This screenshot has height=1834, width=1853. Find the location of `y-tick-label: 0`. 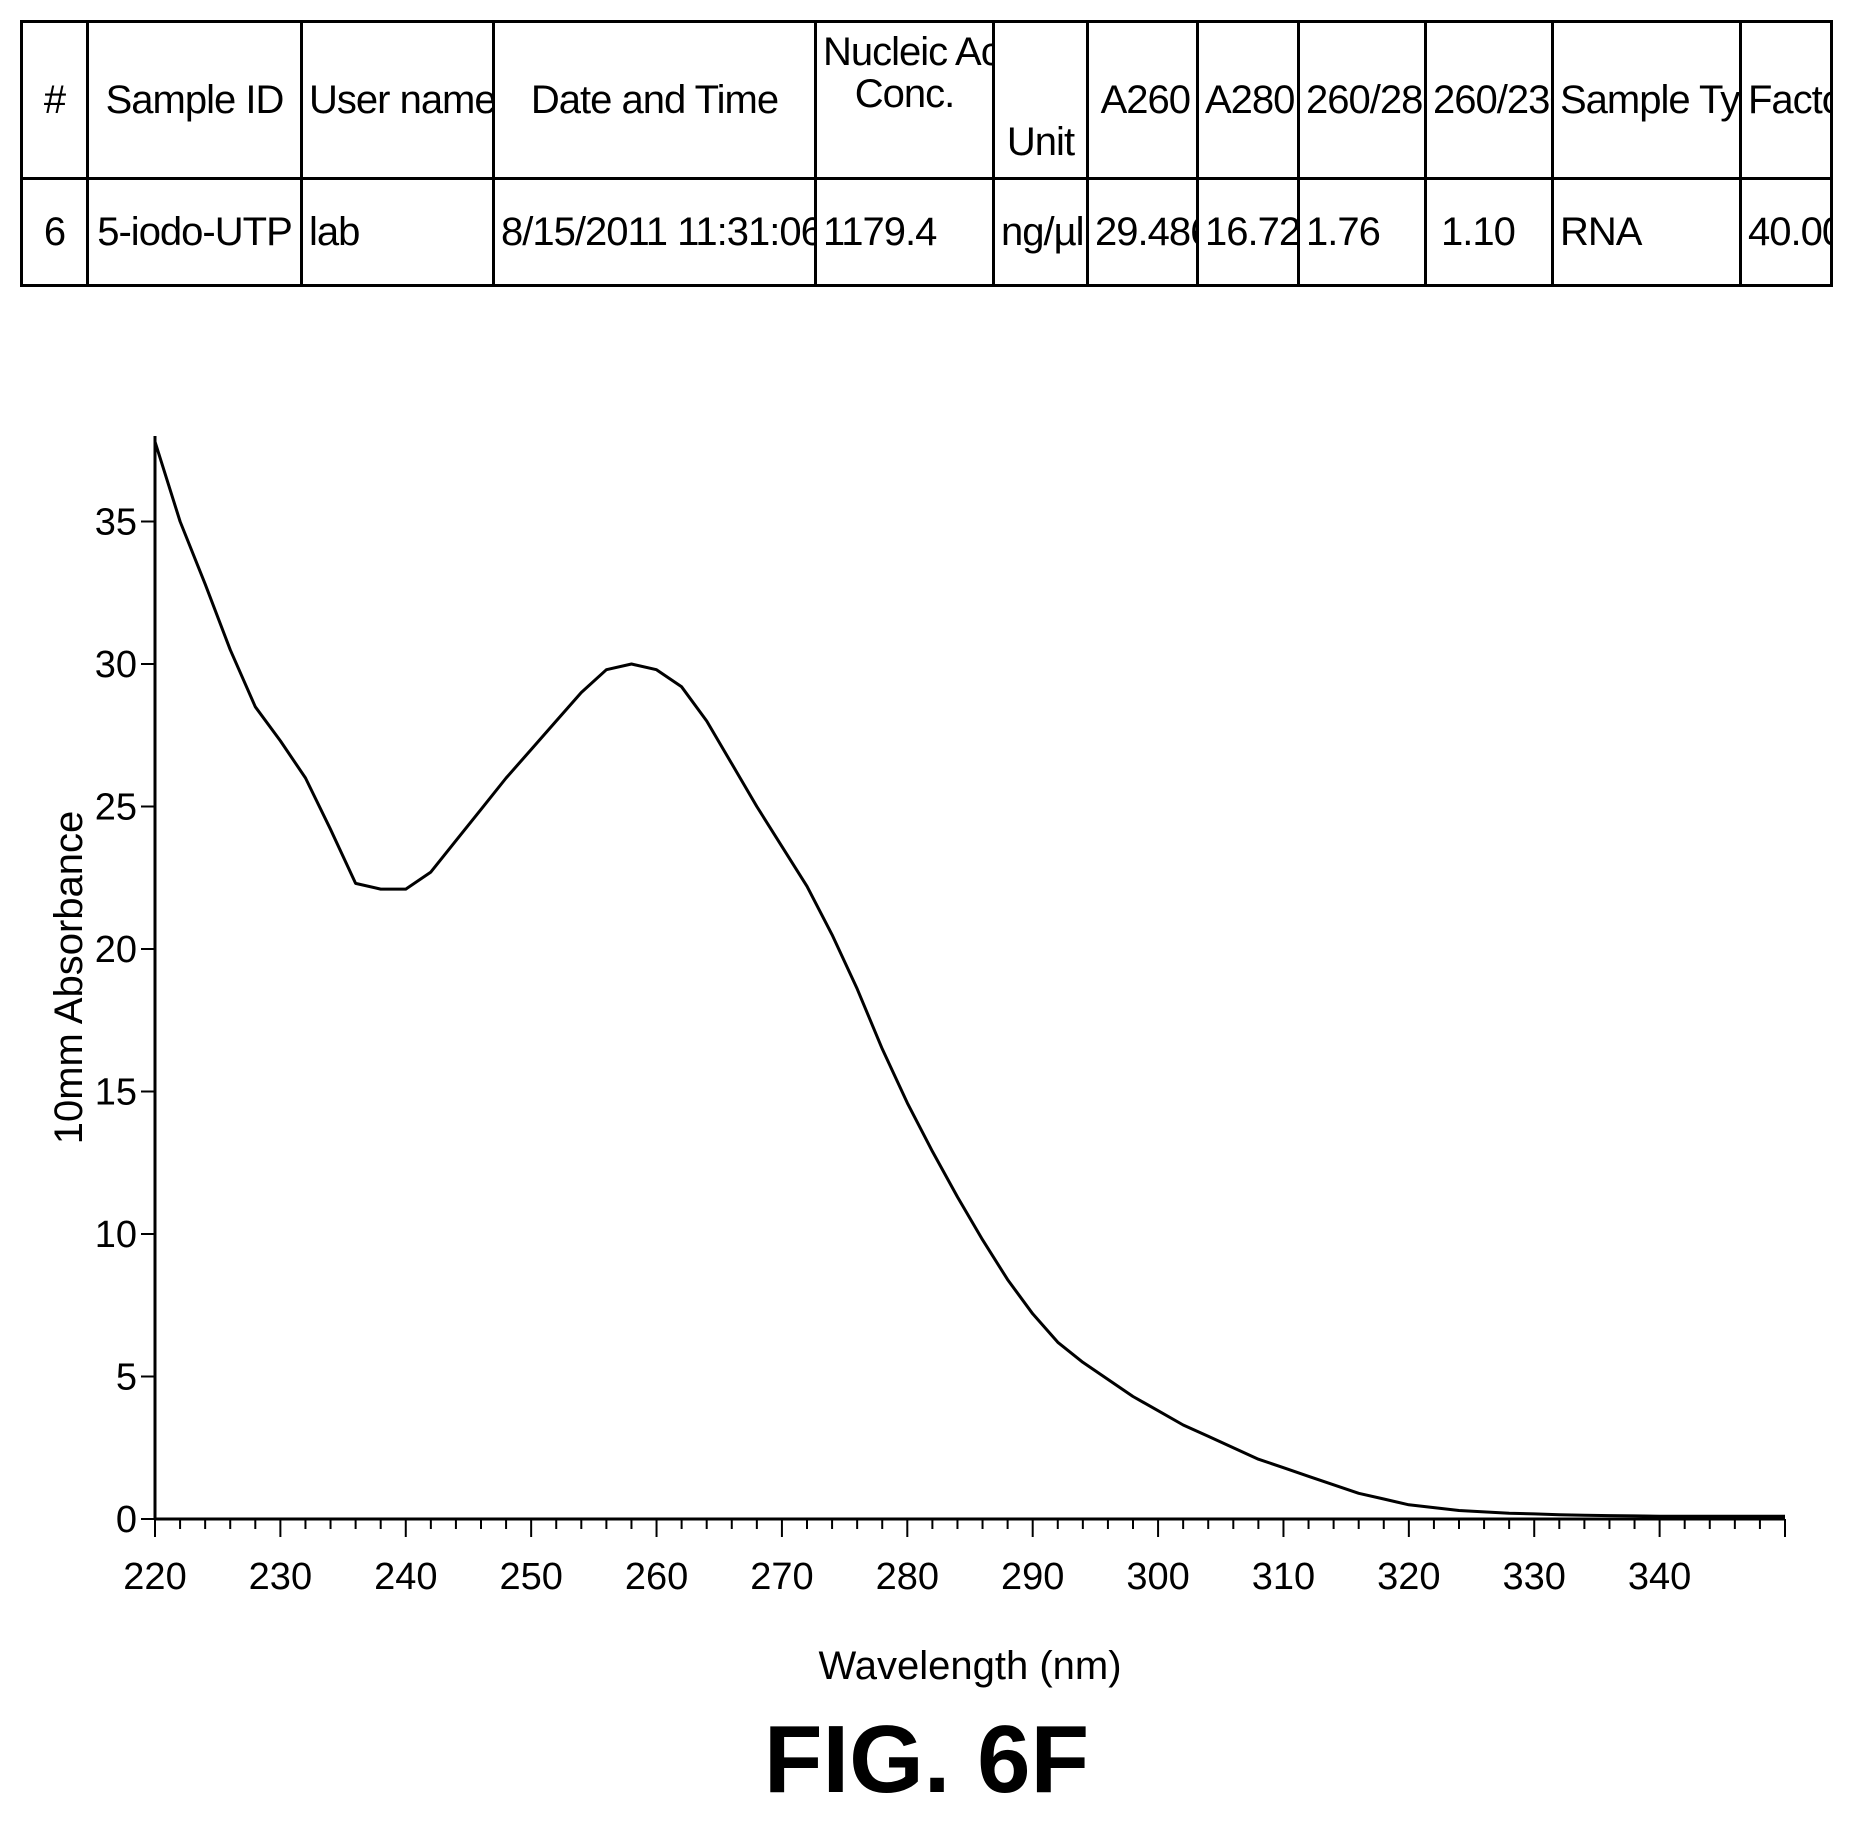

y-tick-label: 0 is located at coordinates (126, 1520).